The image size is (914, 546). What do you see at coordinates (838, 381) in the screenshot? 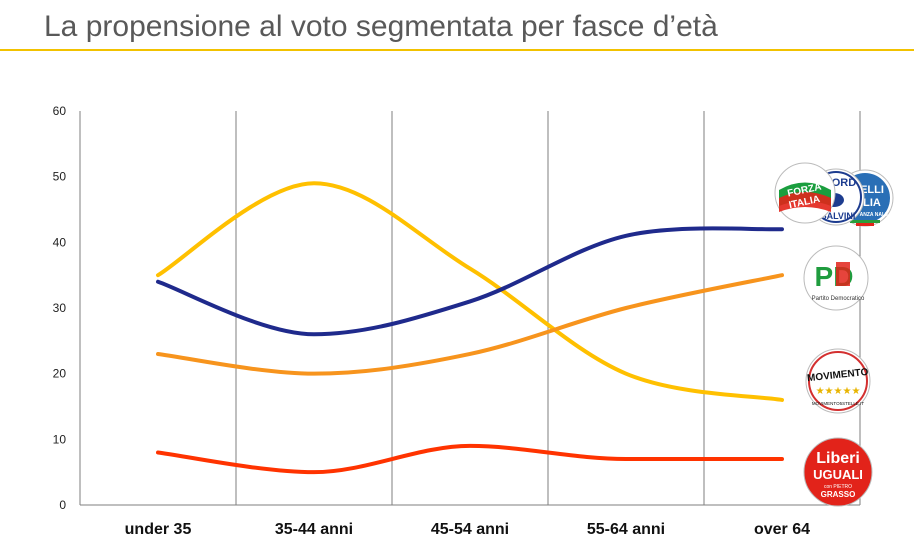
I see `movimento-5-stelle-logo: MOVIMENTO ★★★★★ MOVIMENTO5STELLE.IT` at bounding box center [838, 381].